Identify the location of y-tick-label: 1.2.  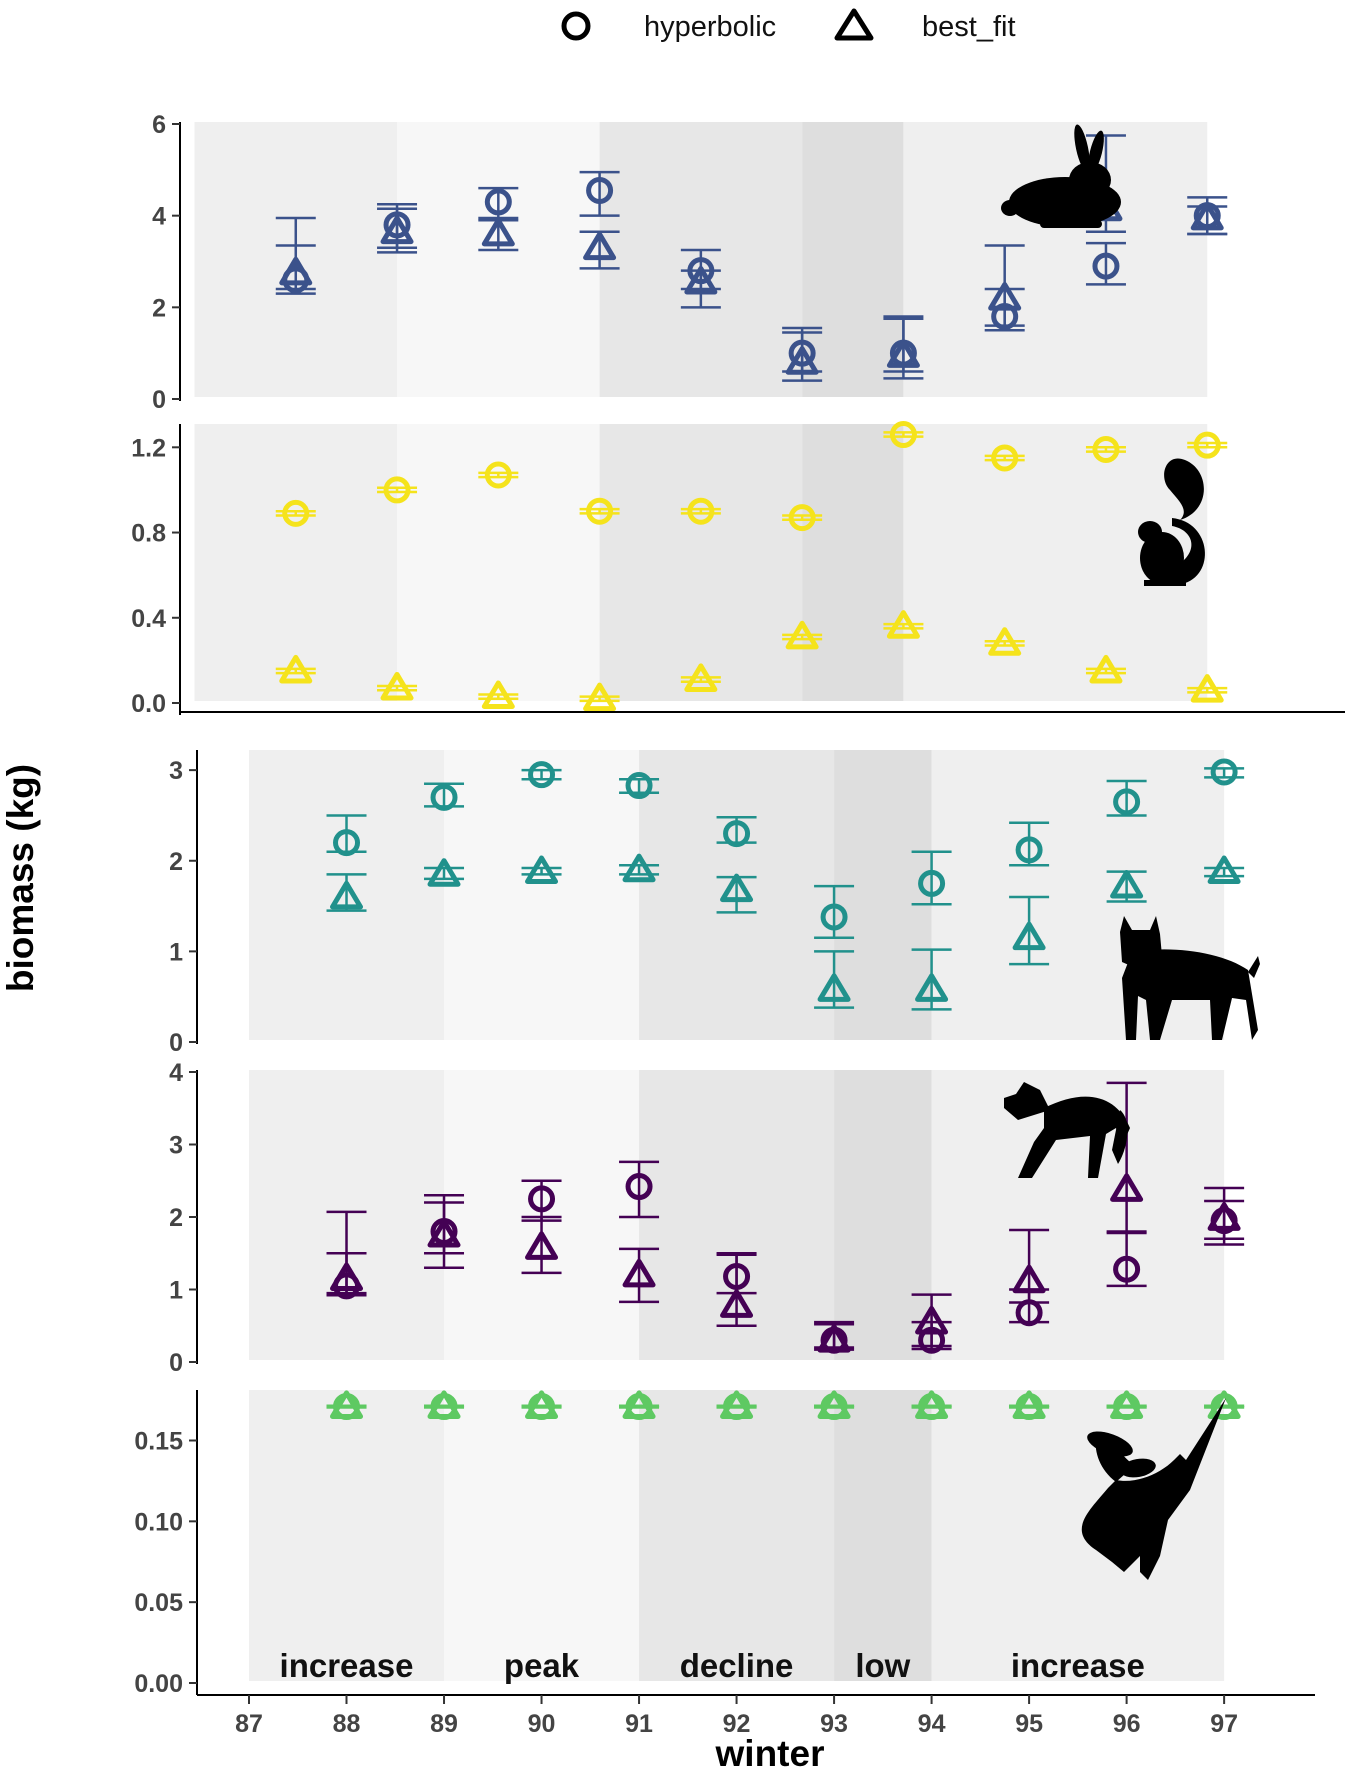
(148, 448).